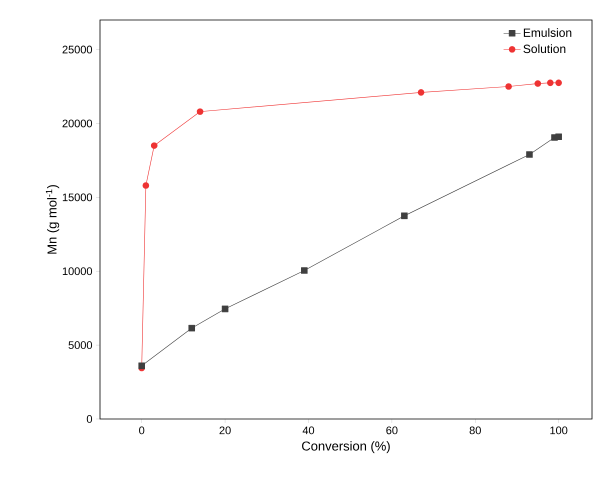  What do you see at coordinates (548, 32) in the screenshot?
I see `legend-label: Emulsion` at bounding box center [548, 32].